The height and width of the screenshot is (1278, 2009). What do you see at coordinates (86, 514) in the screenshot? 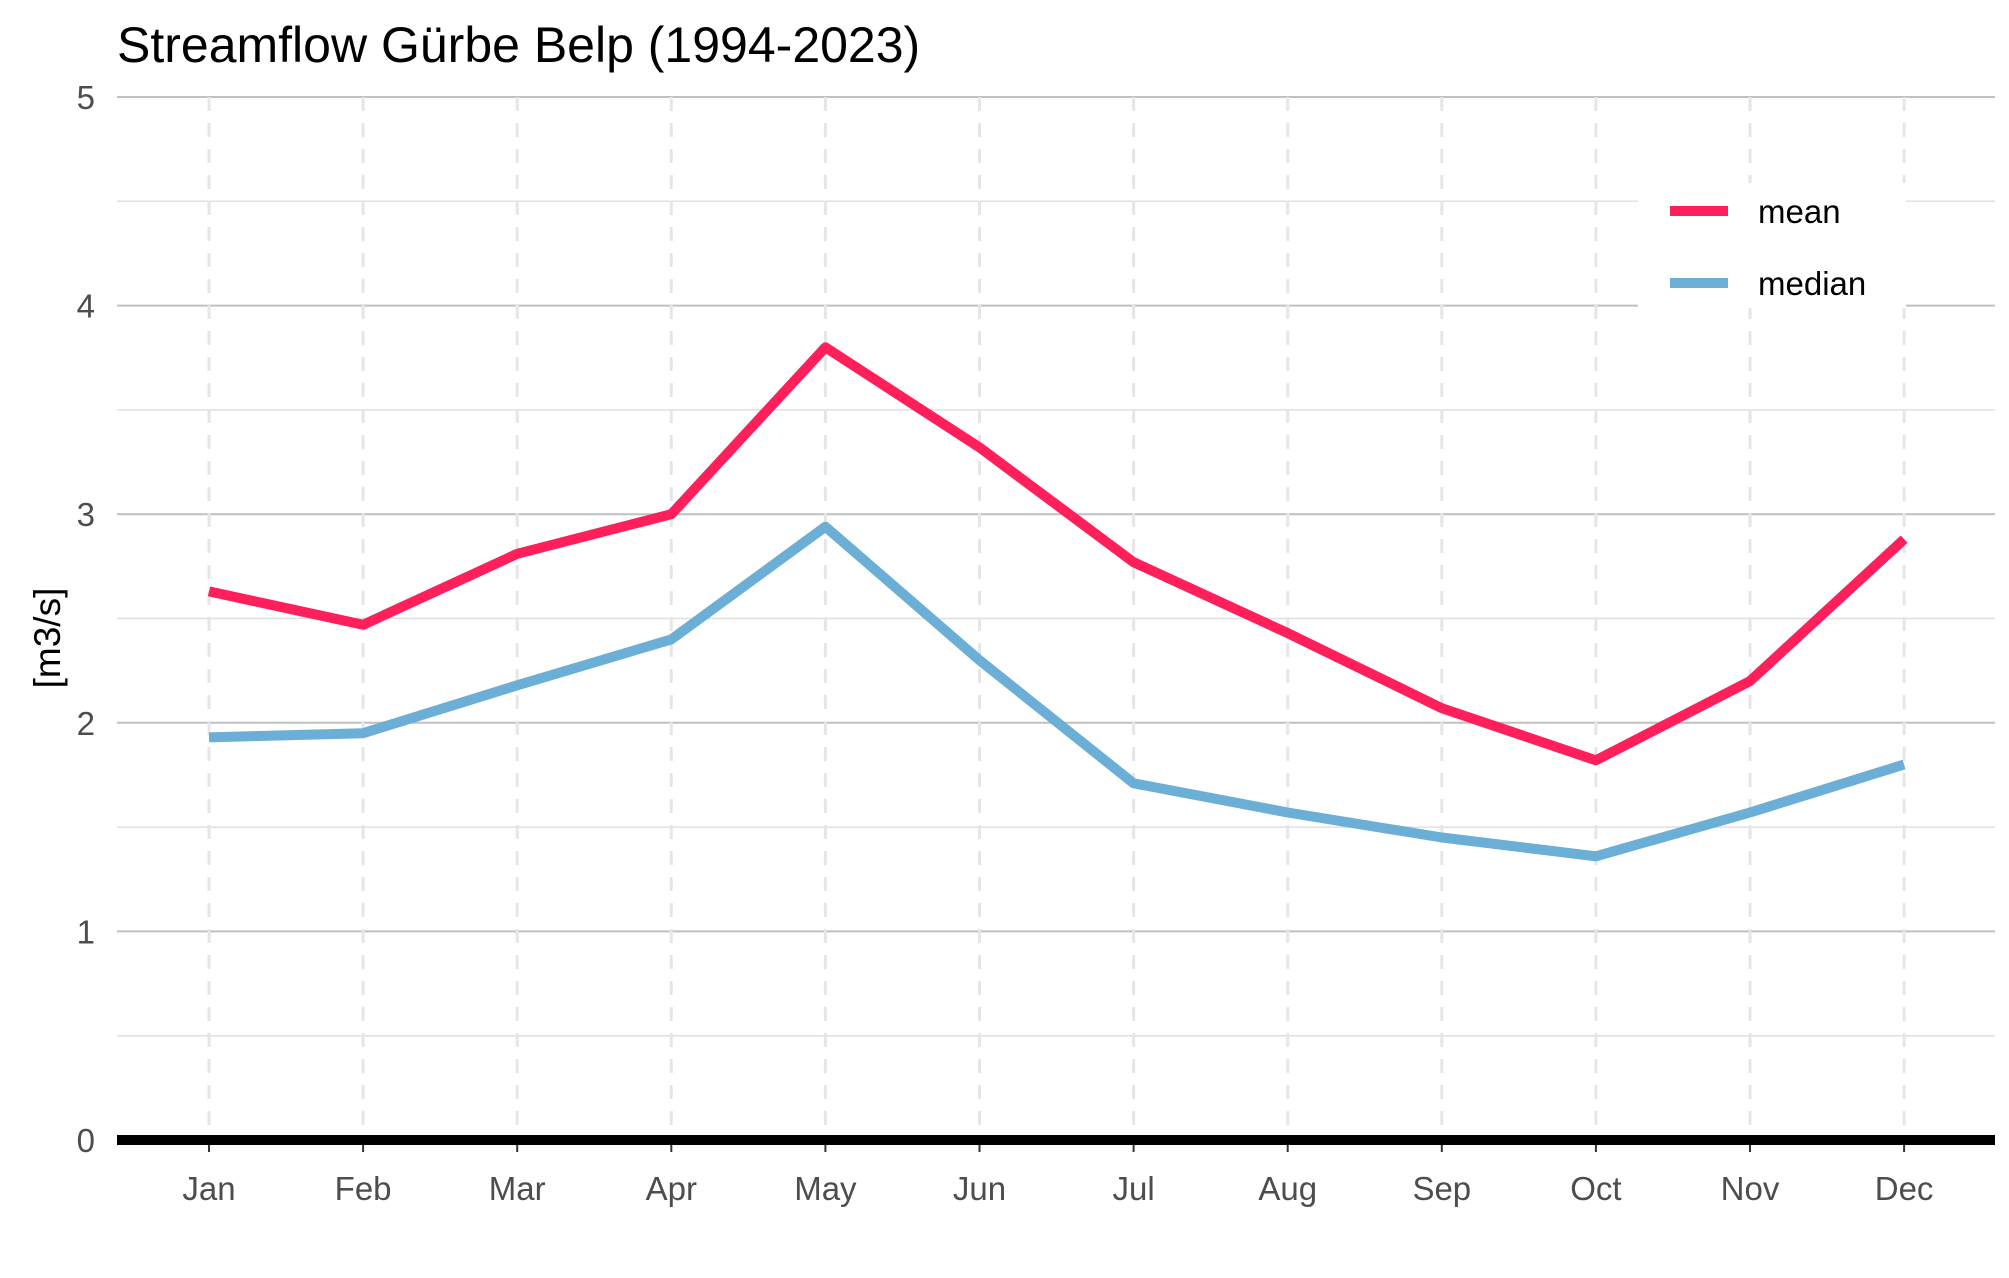
I see `y-tick-label: 3` at bounding box center [86, 514].